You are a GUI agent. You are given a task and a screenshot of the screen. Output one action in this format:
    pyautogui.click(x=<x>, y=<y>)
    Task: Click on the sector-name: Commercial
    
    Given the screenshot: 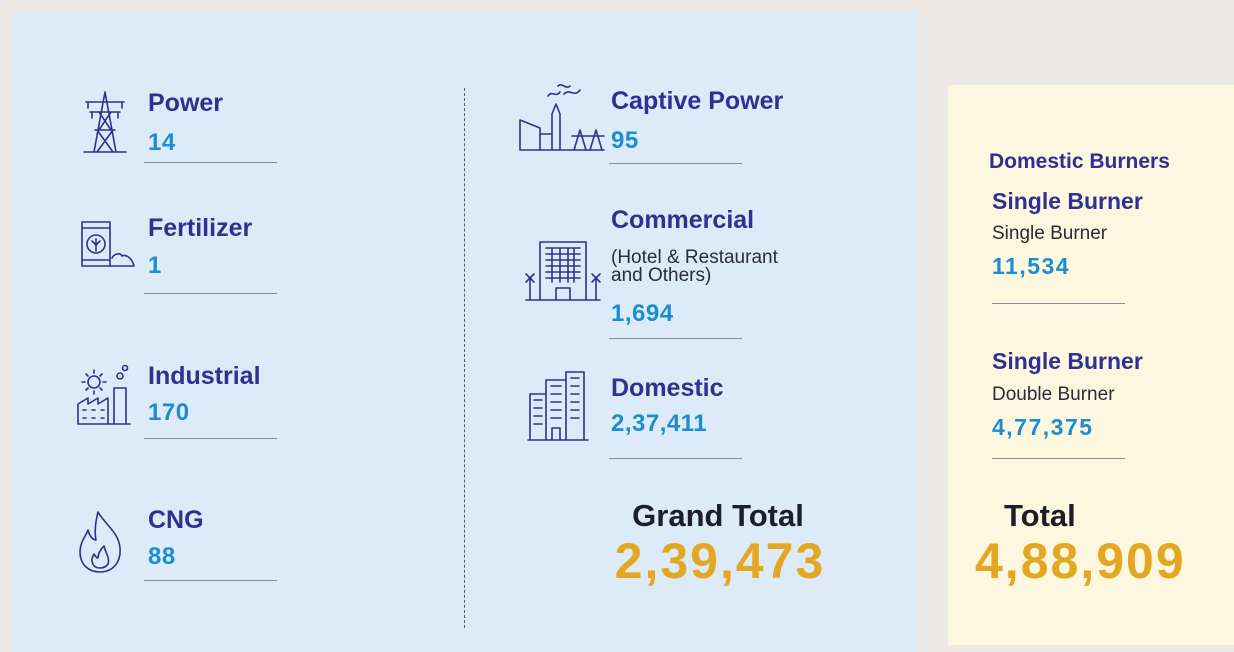 What is the action you would take?
    pyautogui.click(x=683, y=220)
    